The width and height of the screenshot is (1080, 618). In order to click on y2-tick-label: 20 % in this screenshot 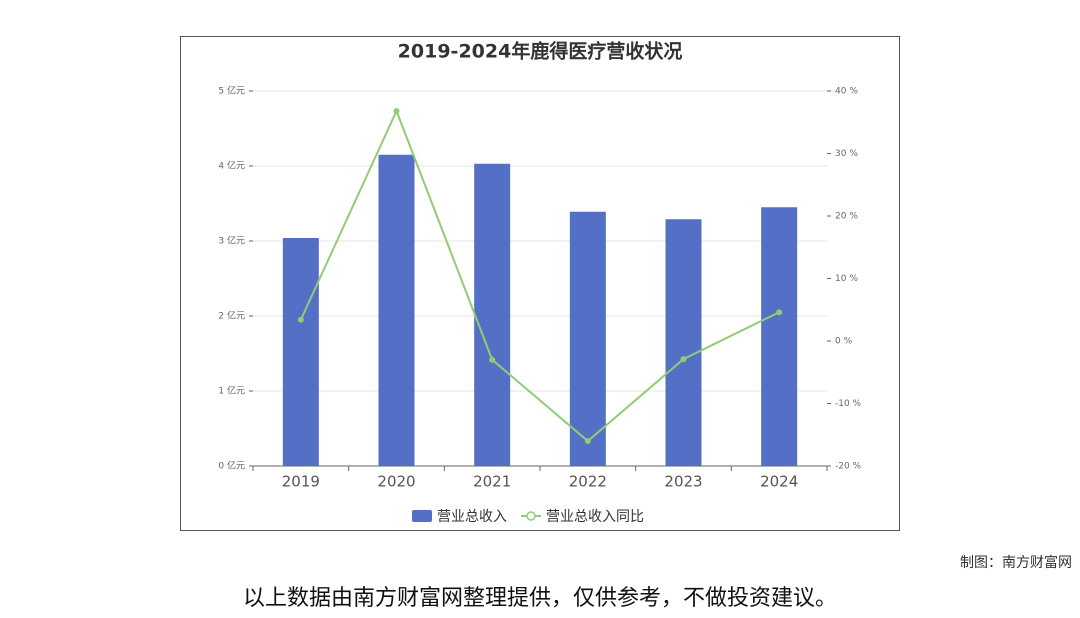, I will do `click(846, 217)`.